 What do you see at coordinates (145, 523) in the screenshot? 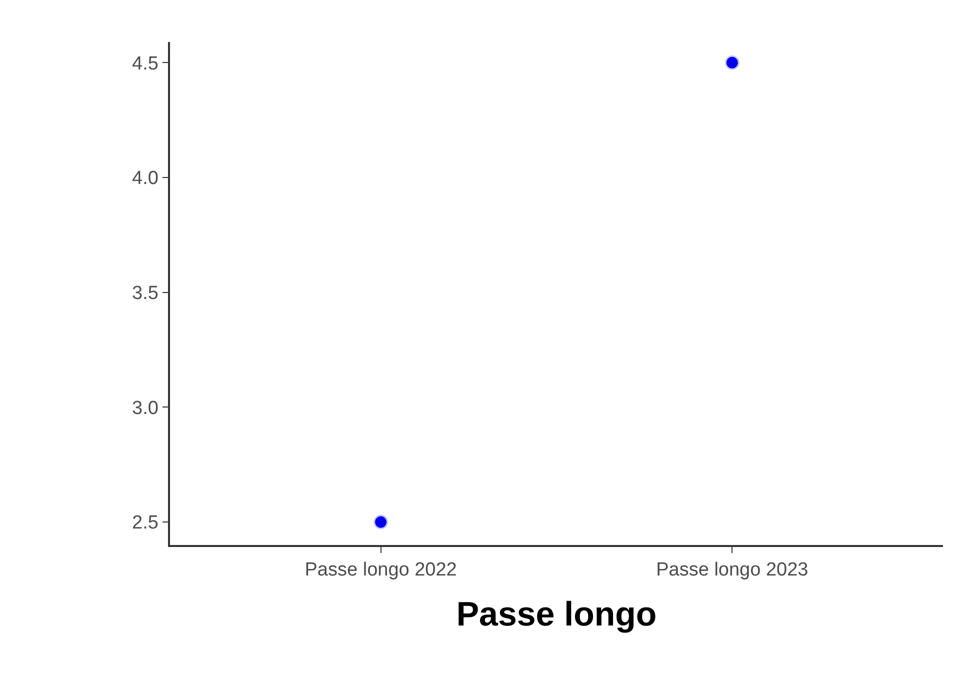
I see `y-tick-label: 2.5` at bounding box center [145, 523].